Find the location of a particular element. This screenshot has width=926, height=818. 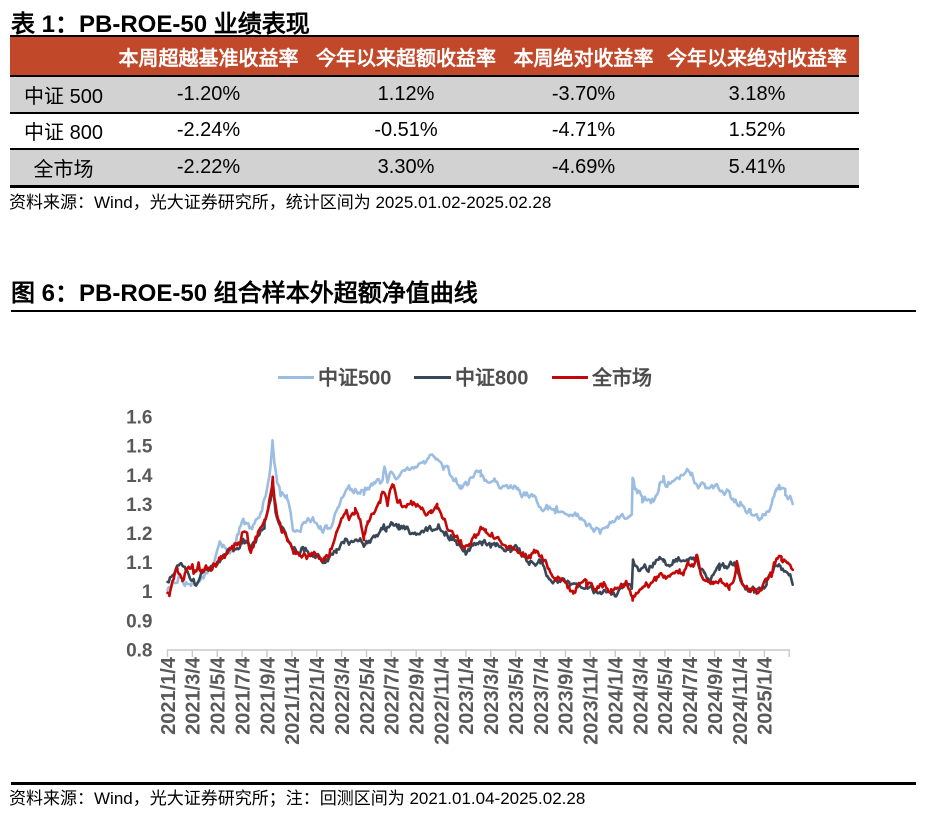

svg-text: 2021/11/4 is located at coordinates (293, 700).